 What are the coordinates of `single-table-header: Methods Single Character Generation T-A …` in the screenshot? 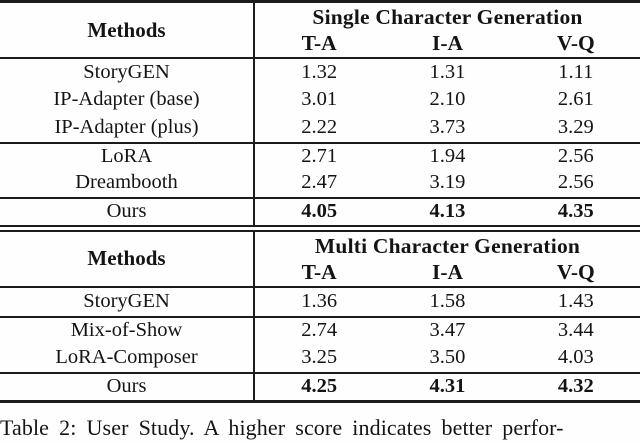 It's located at (320, 31).